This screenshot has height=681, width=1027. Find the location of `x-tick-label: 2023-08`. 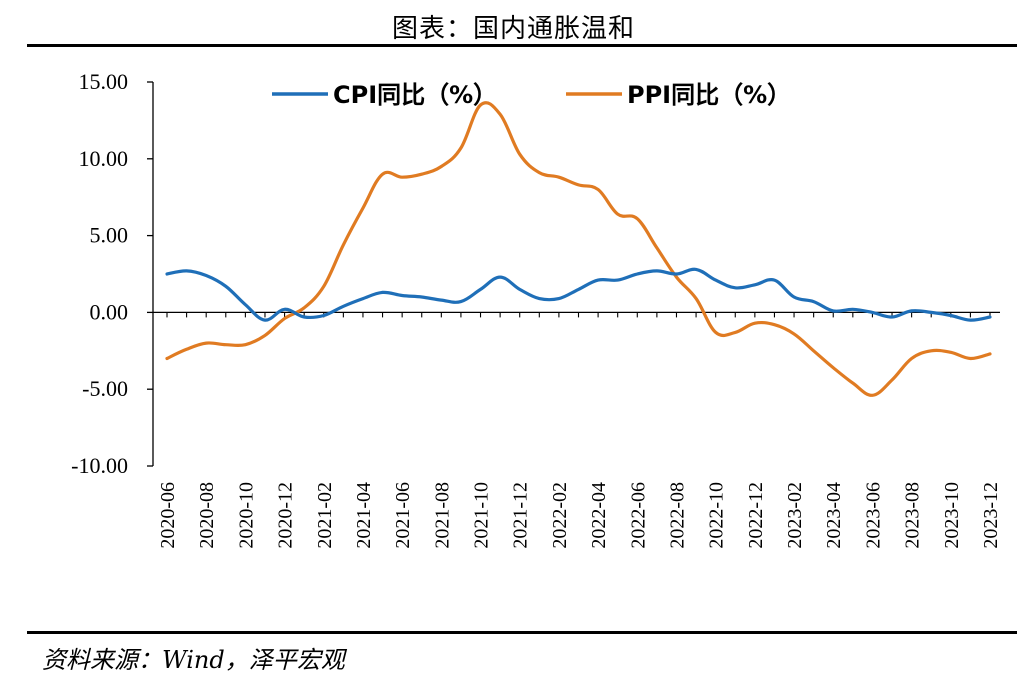

x-tick-label: 2023-08 is located at coordinates (913, 515).